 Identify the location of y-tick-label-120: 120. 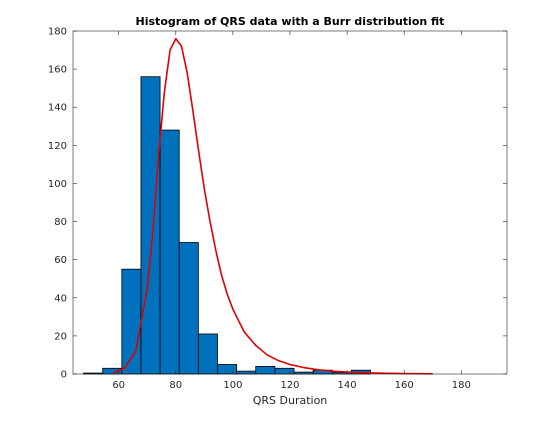
(57, 146).